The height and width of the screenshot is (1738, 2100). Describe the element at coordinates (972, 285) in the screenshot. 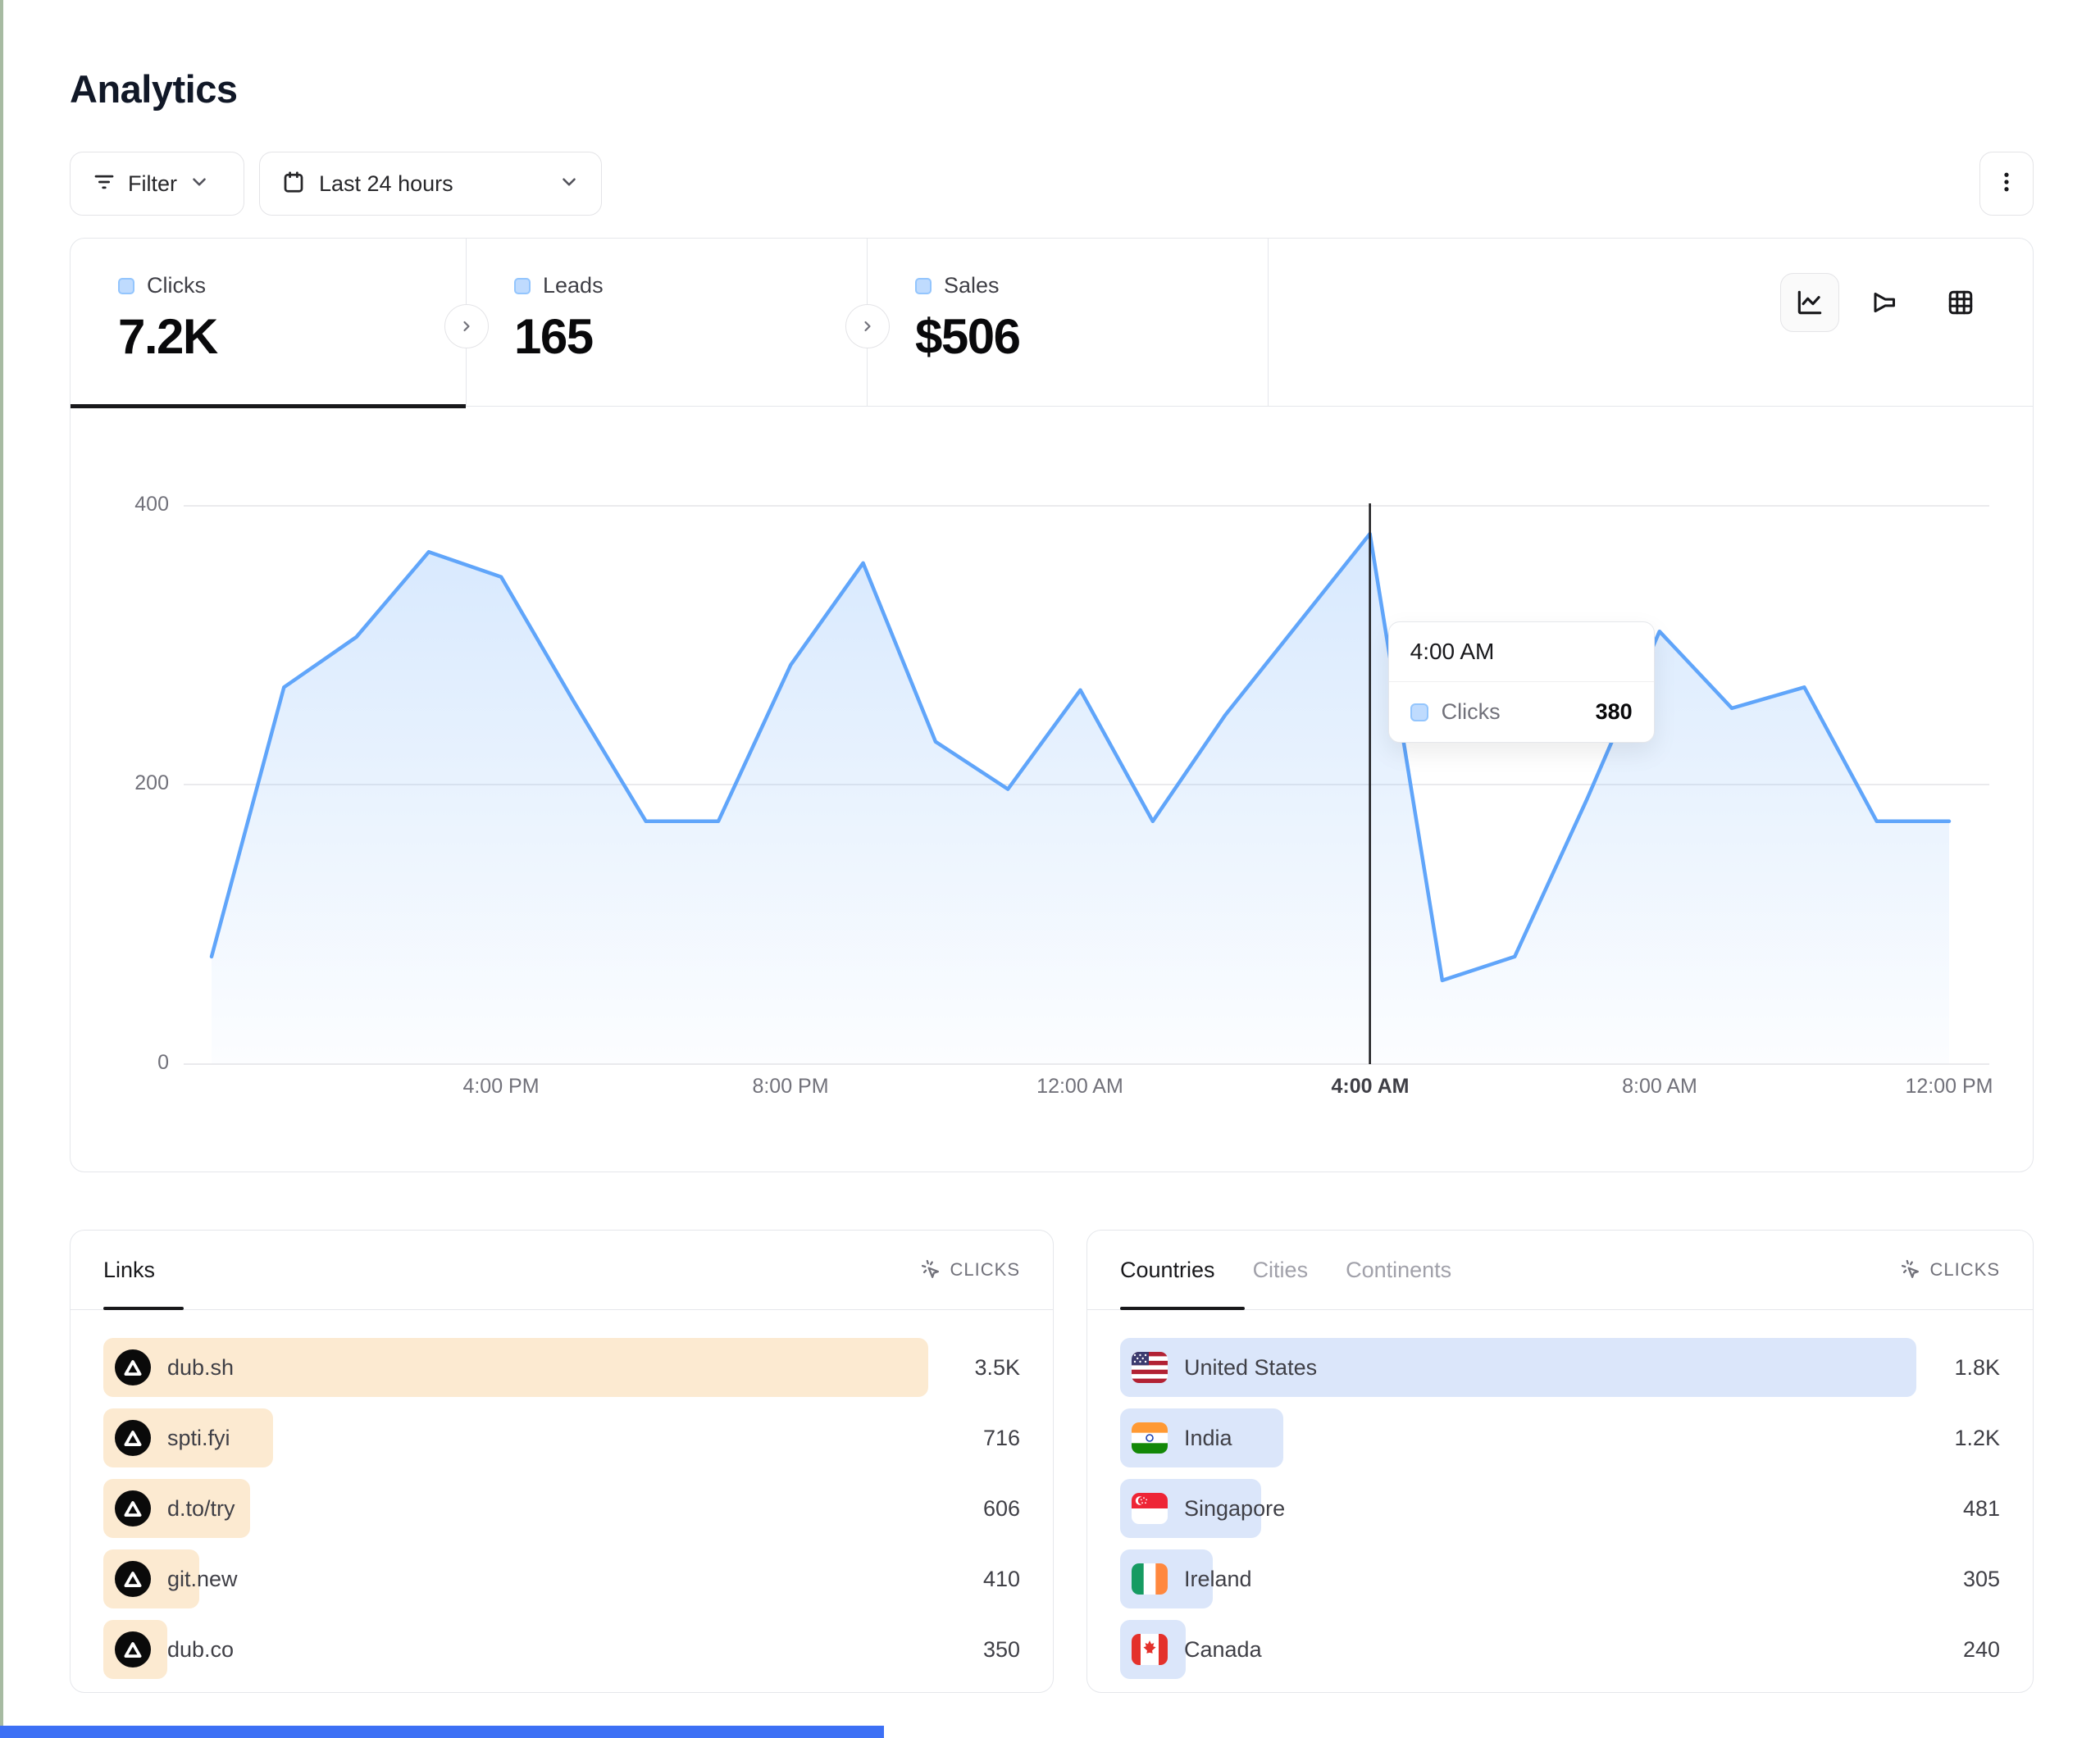

I see `stat-label: Sales` at that location.